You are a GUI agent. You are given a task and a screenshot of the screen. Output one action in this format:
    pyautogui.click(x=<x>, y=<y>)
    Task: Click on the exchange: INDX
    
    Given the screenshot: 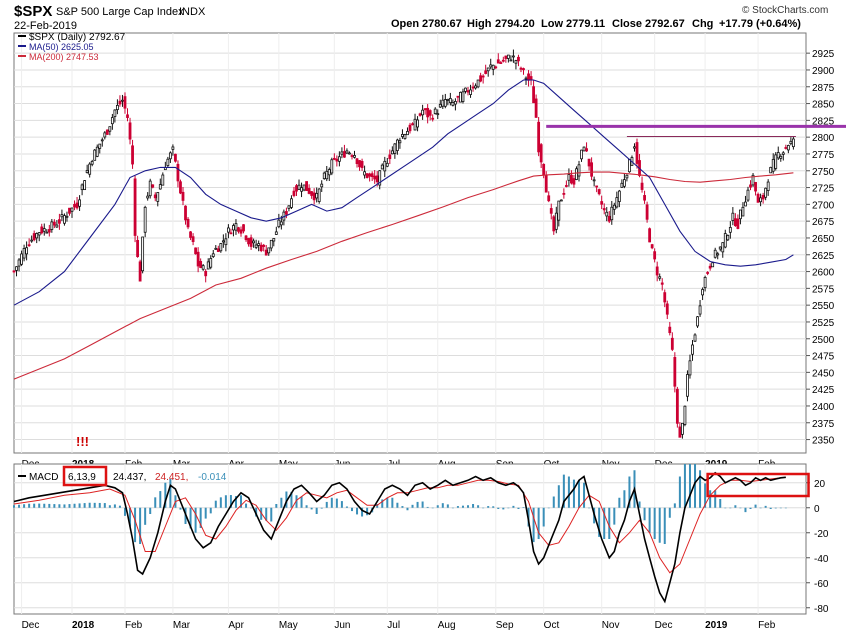 What is the action you would take?
    pyautogui.click(x=192, y=12)
    